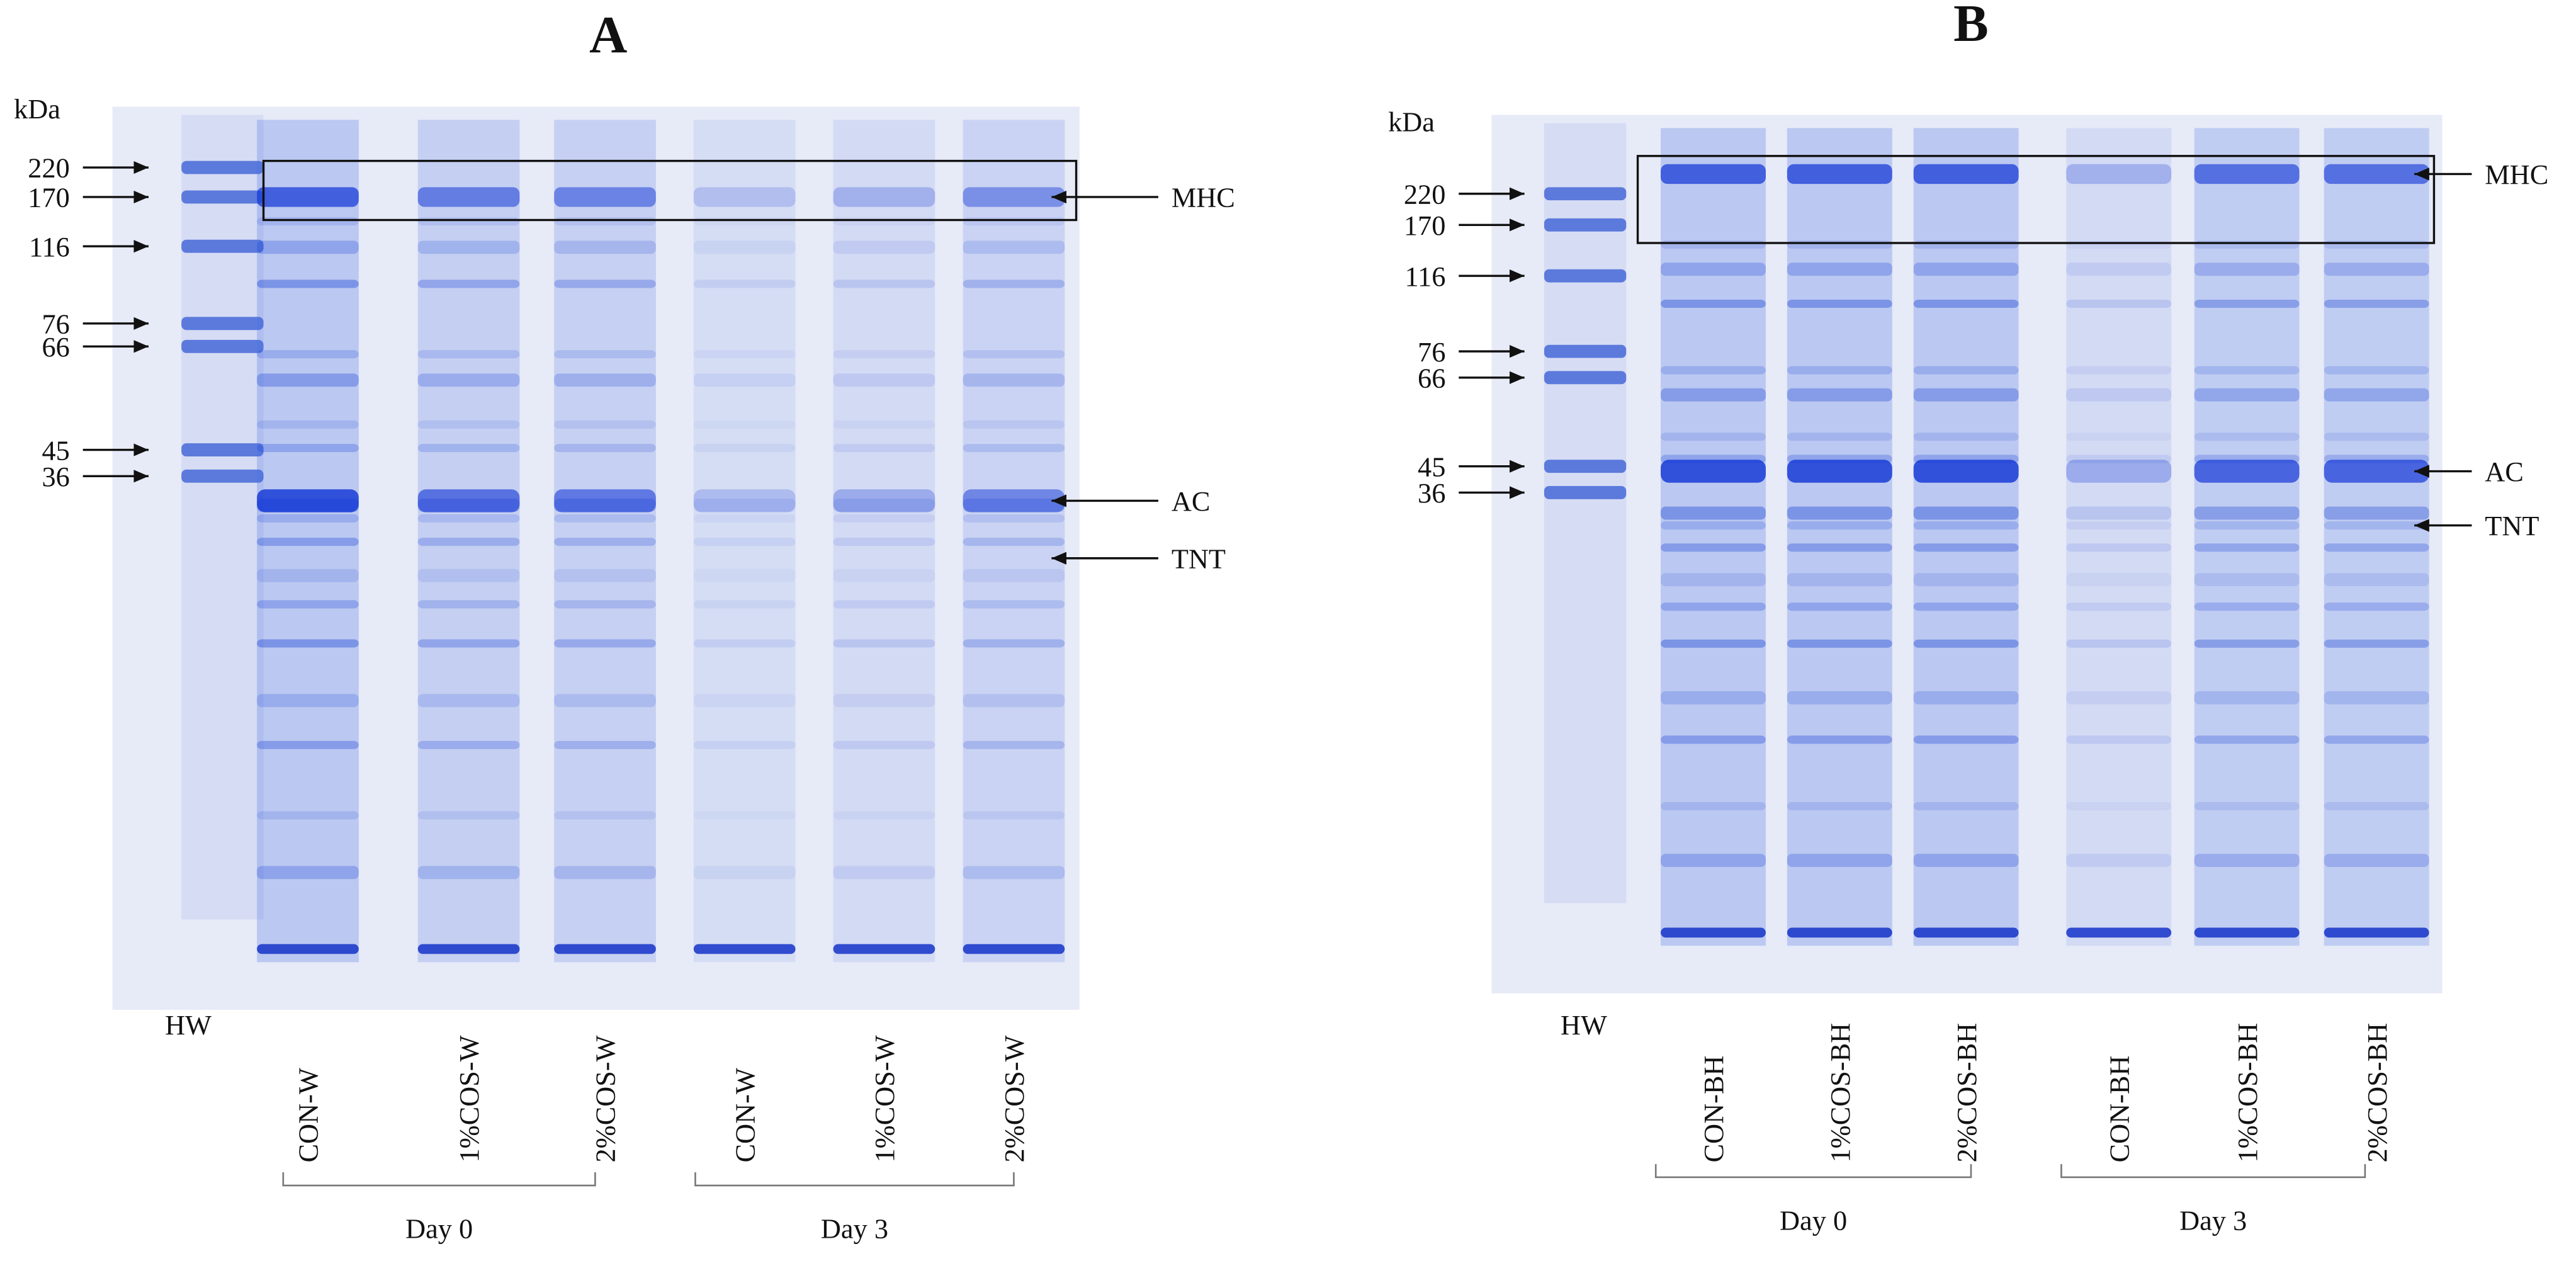 The width and height of the screenshot is (2576, 1261). Describe the element at coordinates (2119, 1109) in the screenshot. I see `lane-label: CON-BH` at that location.